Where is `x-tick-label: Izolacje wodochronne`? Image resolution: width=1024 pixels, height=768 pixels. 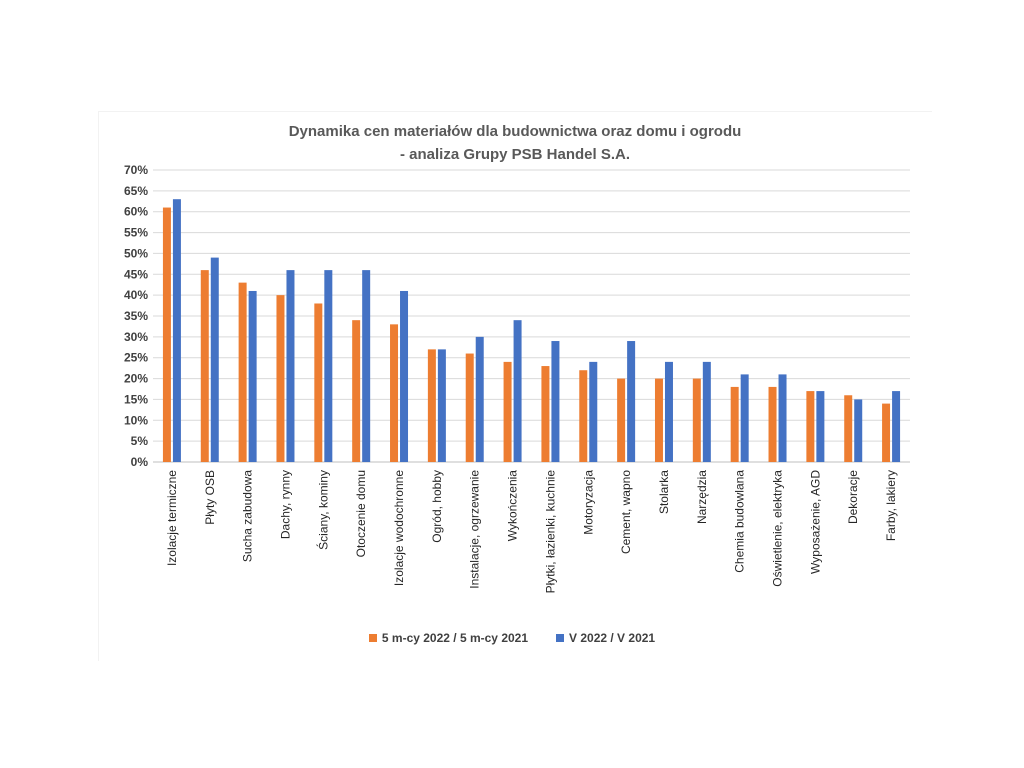 x-tick-label: Izolacje wodochronne is located at coordinates (399, 528).